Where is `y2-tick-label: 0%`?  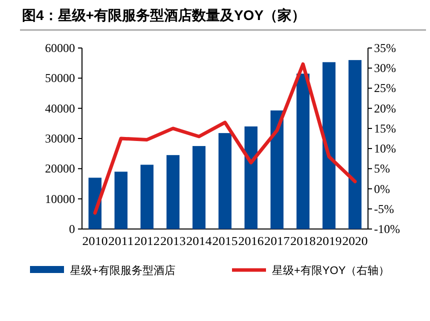
y2-tick-label: 0% is located at coordinates (382, 189).